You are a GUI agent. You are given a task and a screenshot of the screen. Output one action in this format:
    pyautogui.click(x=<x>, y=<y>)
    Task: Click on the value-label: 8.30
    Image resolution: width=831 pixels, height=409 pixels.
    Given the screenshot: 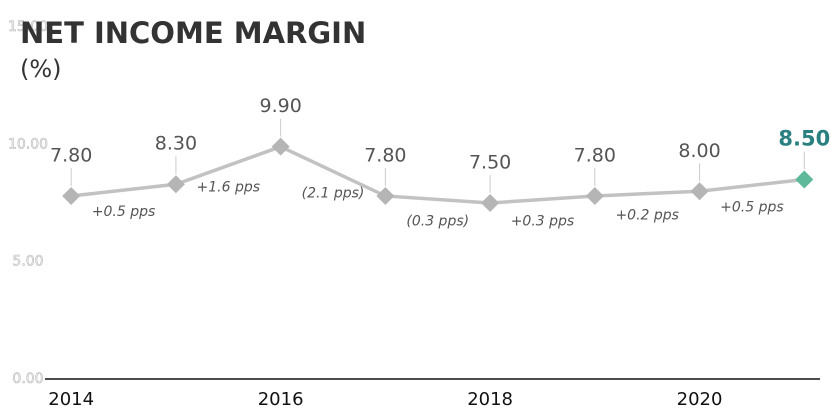 What is the action you would take?
    pyautogui.click(x=176, y=144)
    